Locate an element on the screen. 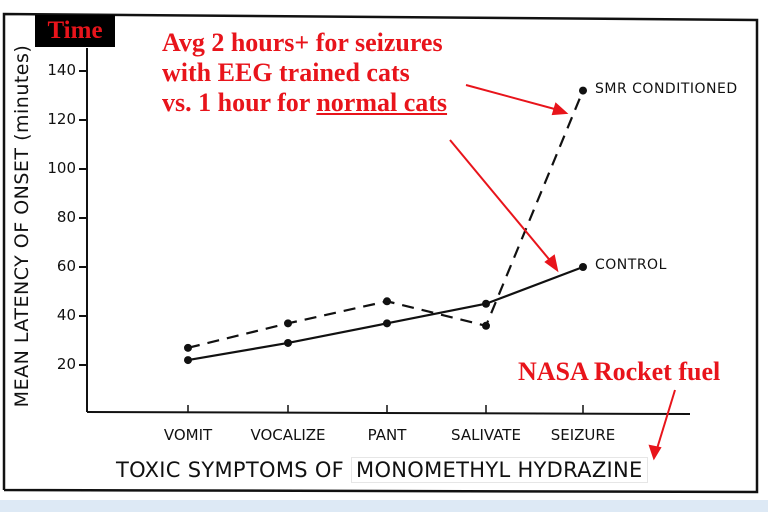  bottom-strip is located at coordinates (384, 506).